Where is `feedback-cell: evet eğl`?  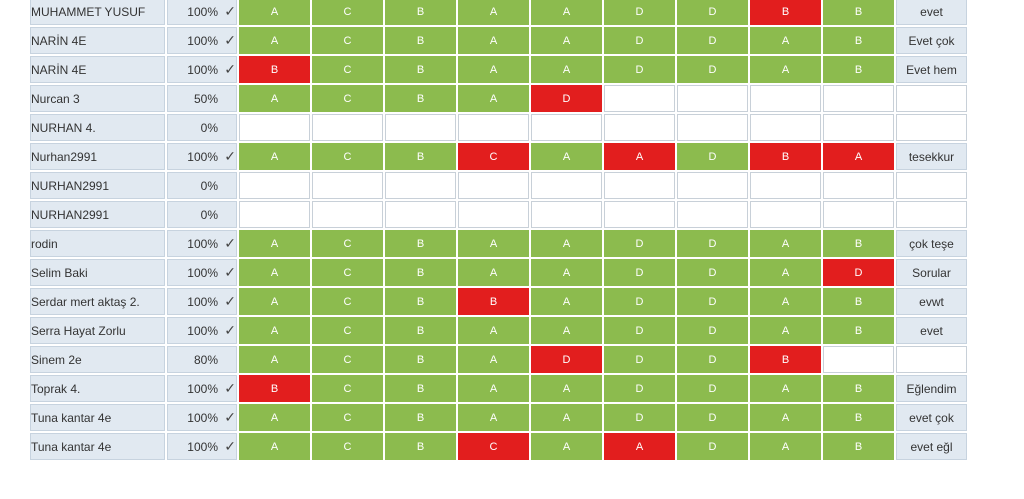 feedback-cell: evet eğl is located at coordinates (931, 446).